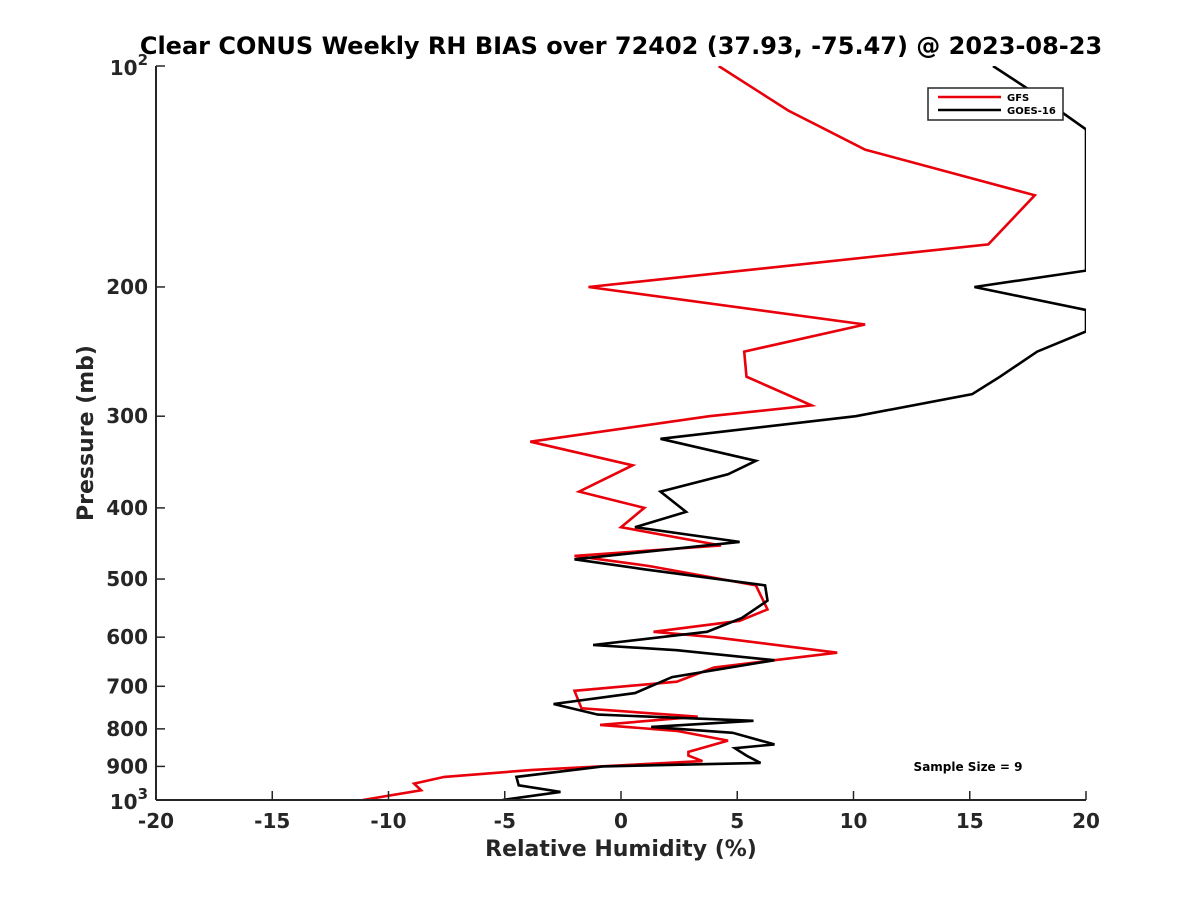 The width and height of the screenshot is (1200, 900). I want to click on y-tick-label: 400, so click(127, 508).